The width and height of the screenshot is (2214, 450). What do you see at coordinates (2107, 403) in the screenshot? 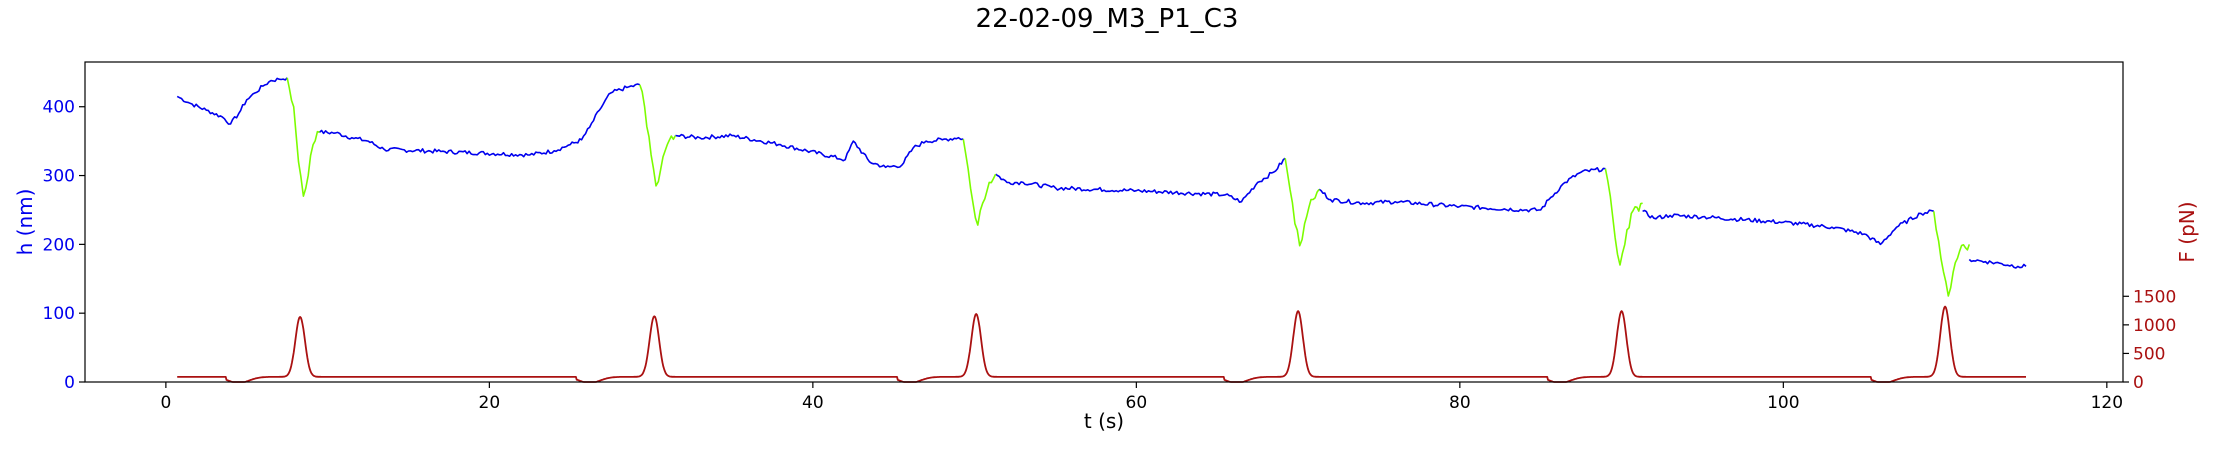
I see `x-tick-label: 120` at bounding box center [2107, 403].